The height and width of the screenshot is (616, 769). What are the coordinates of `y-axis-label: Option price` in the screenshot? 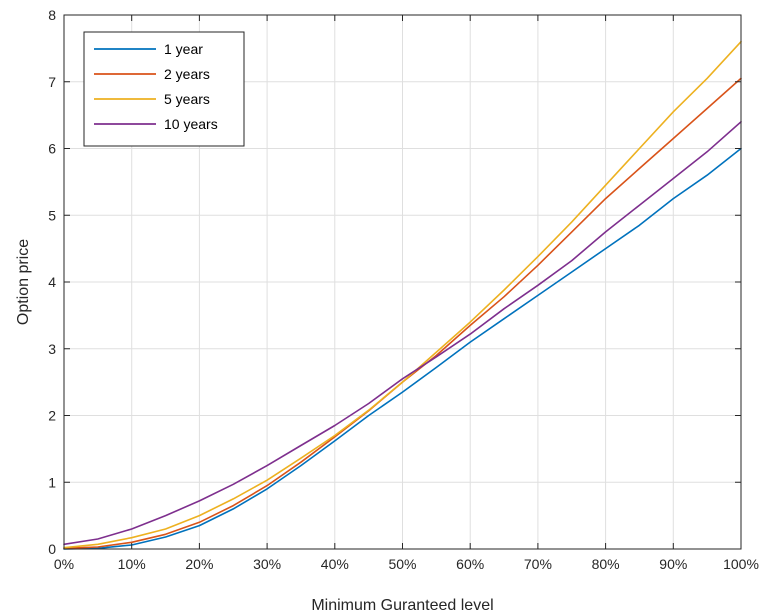 It's located at (23, 282).